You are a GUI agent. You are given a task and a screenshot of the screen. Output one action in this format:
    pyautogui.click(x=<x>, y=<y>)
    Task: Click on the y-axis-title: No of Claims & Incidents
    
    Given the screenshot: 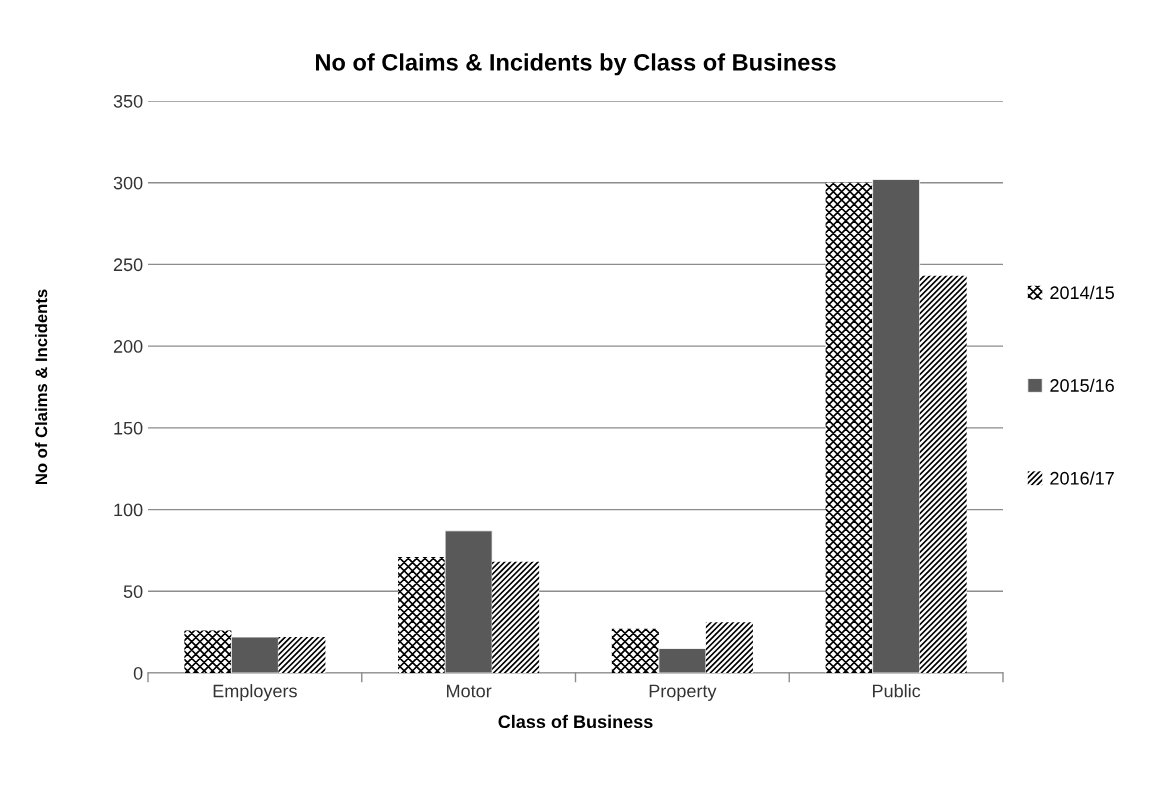 What is the action you would take?
    pyautogui.click(x=41, y=387)
    